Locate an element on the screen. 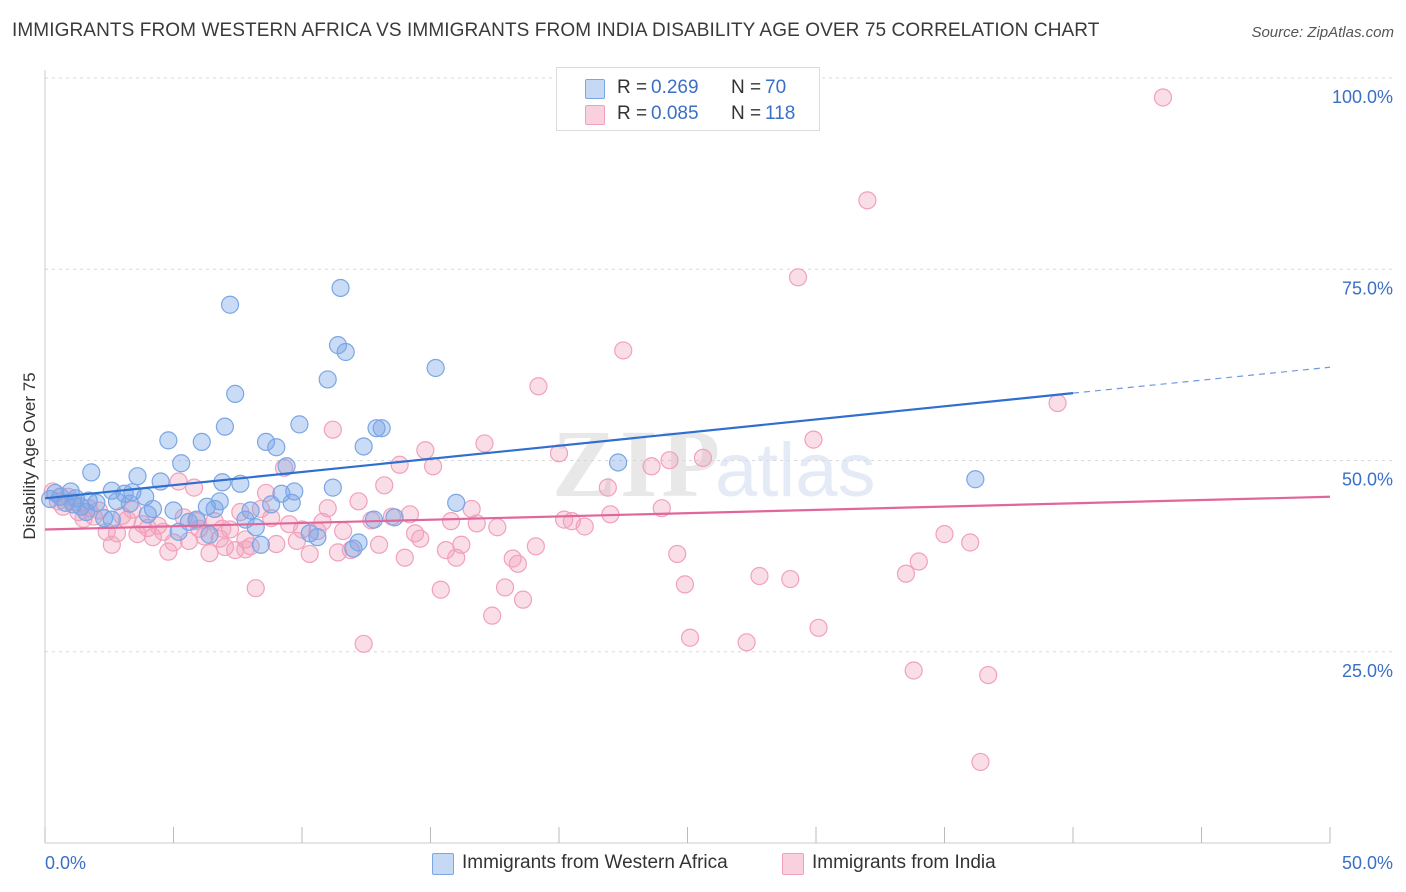 This screenshot has height=892, width=1406. bottom-legend-label-western-africa: Immigrants from Western Africa is located at coordinates (595, 862).